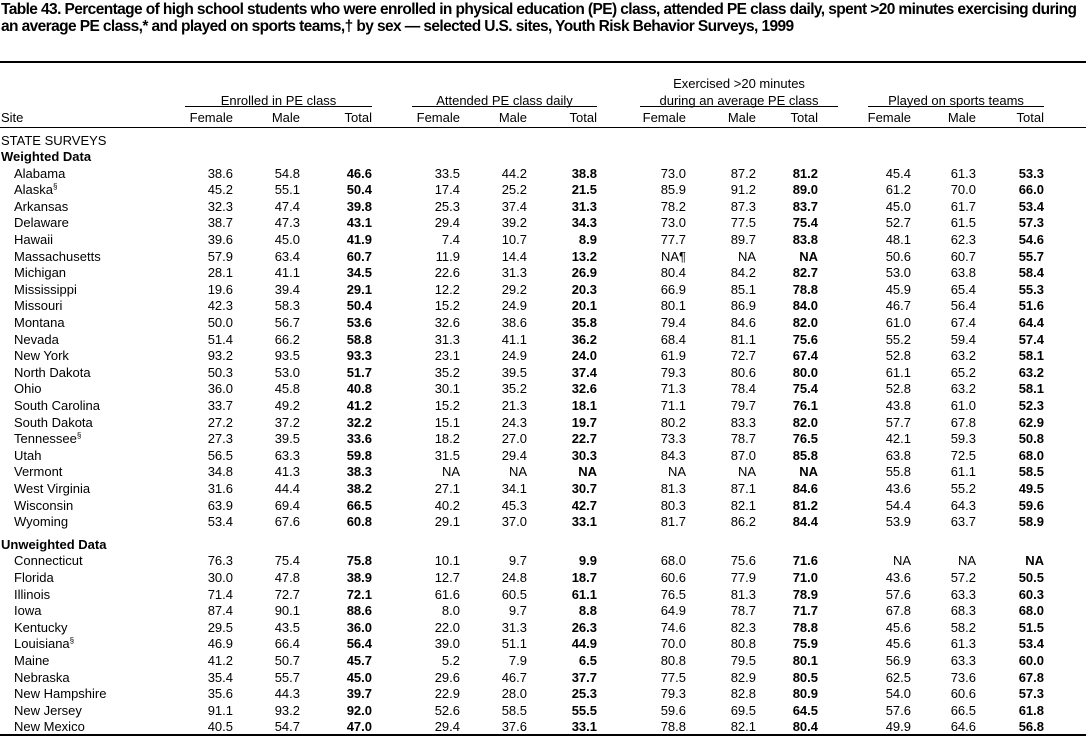 The width and height of the screenshot is (1086, 737). Describe the element at coordinates (805, 710) in the screenshot. I see `cell: 64.5` at that location.